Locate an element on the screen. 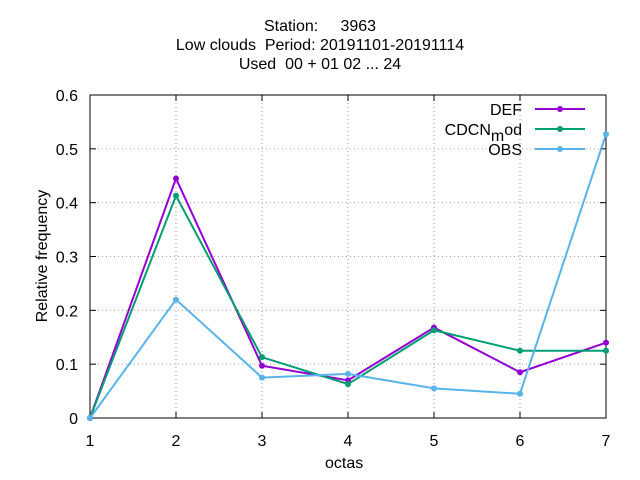  legend-marker-obs is located at coordinates (560, 149).